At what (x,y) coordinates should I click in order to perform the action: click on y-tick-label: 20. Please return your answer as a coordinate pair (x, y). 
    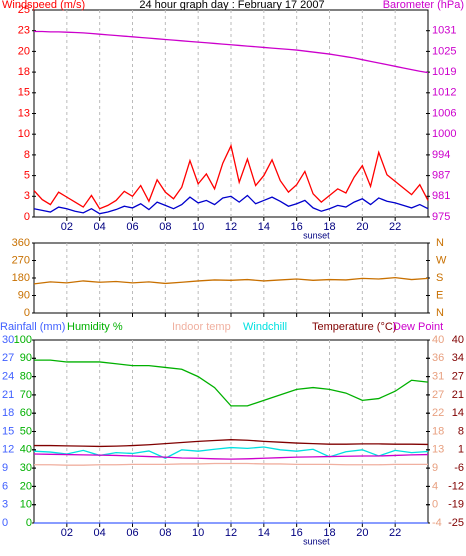
    Looking at the image, I should click on (24, 51).